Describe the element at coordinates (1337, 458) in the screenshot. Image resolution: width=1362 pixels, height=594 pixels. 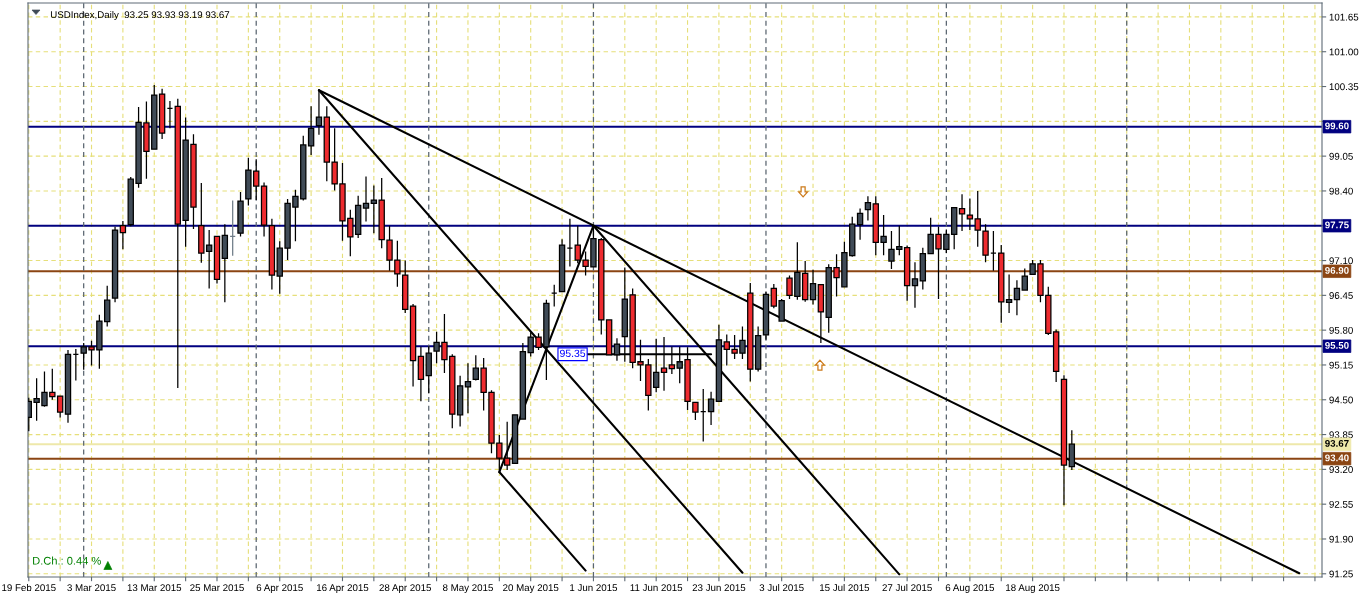
I see `ref-line-label: 93.40` at that location.